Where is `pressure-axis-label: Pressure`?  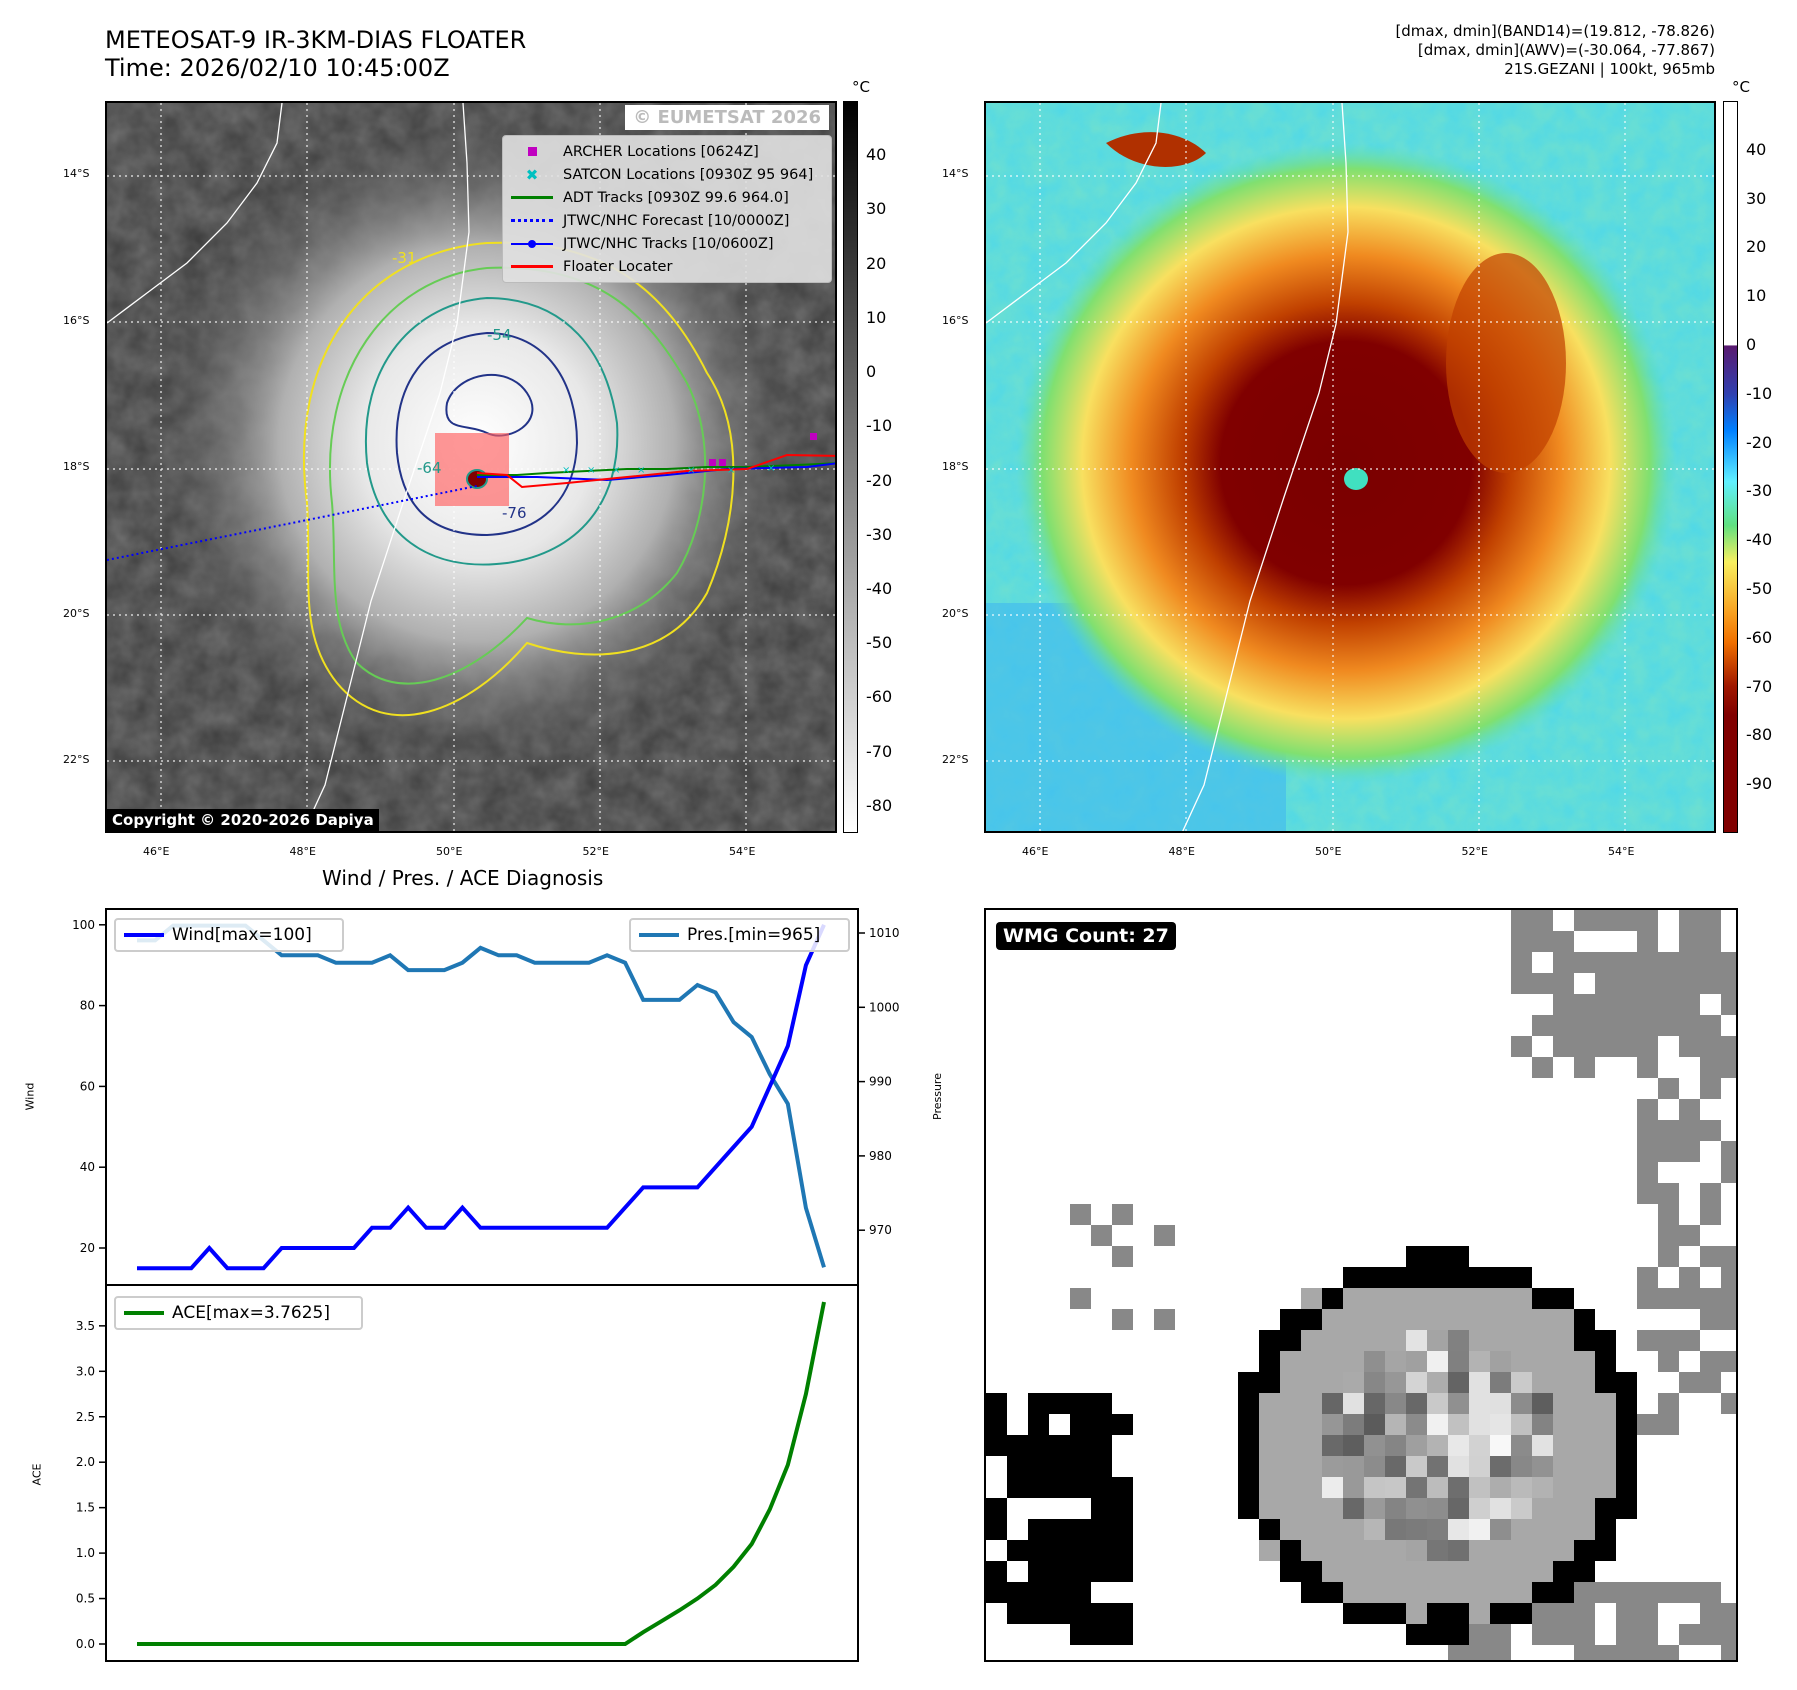 pressure-axis-label: Pressure is located at coordinates (937, 1096).